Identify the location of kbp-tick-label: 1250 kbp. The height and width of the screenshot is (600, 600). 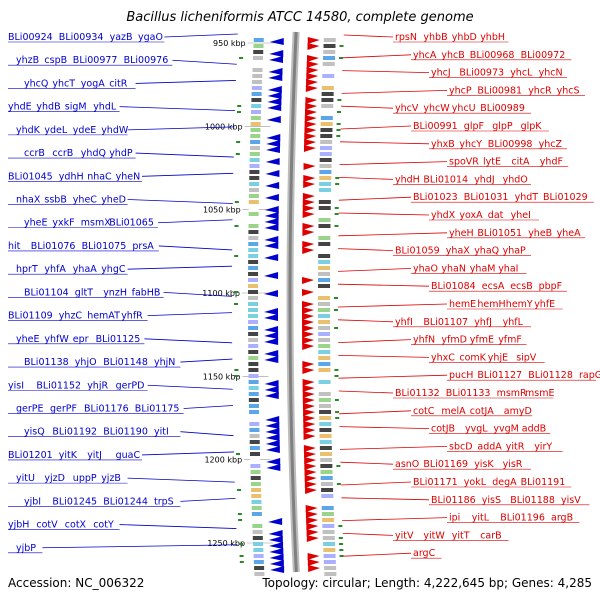
(226, 543).